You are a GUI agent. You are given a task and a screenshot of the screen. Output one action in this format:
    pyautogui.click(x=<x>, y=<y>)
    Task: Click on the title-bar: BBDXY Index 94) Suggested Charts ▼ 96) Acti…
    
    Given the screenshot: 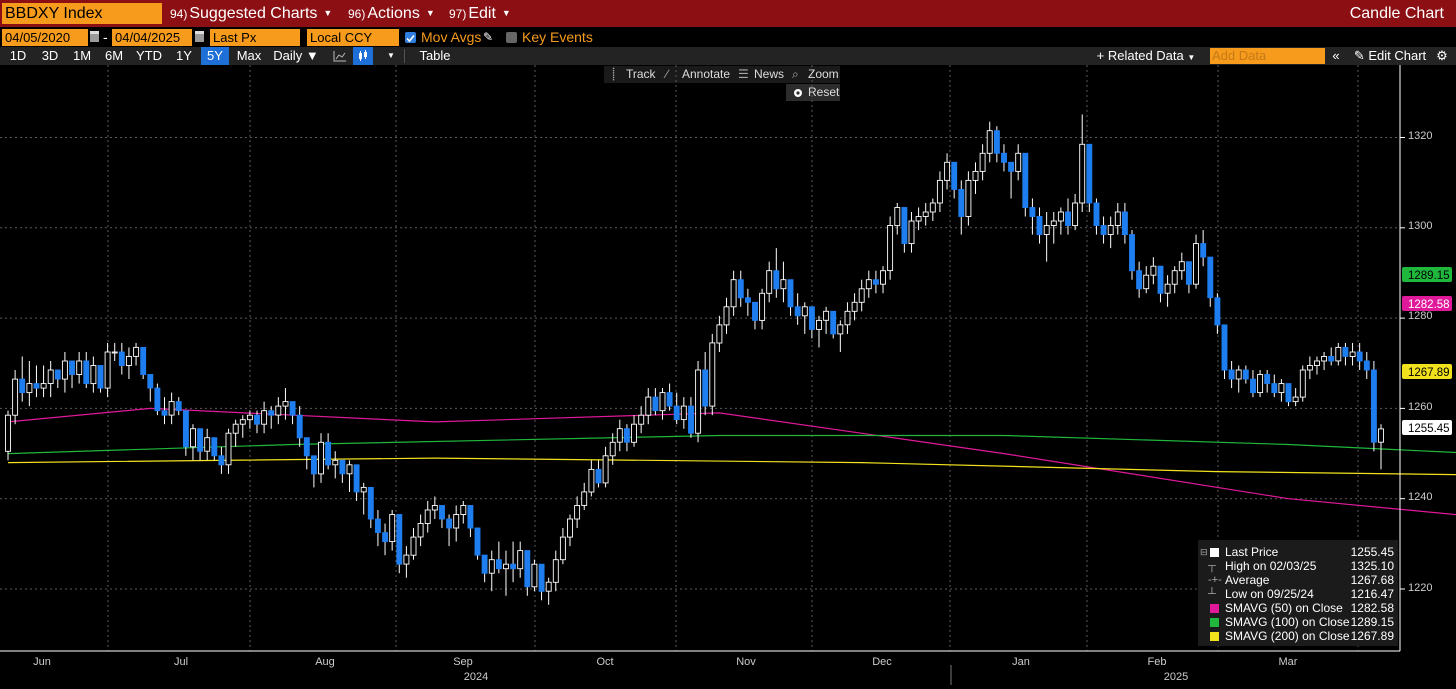 What is the action you would take?
    pyautogui.click(x=728, y=13)
    